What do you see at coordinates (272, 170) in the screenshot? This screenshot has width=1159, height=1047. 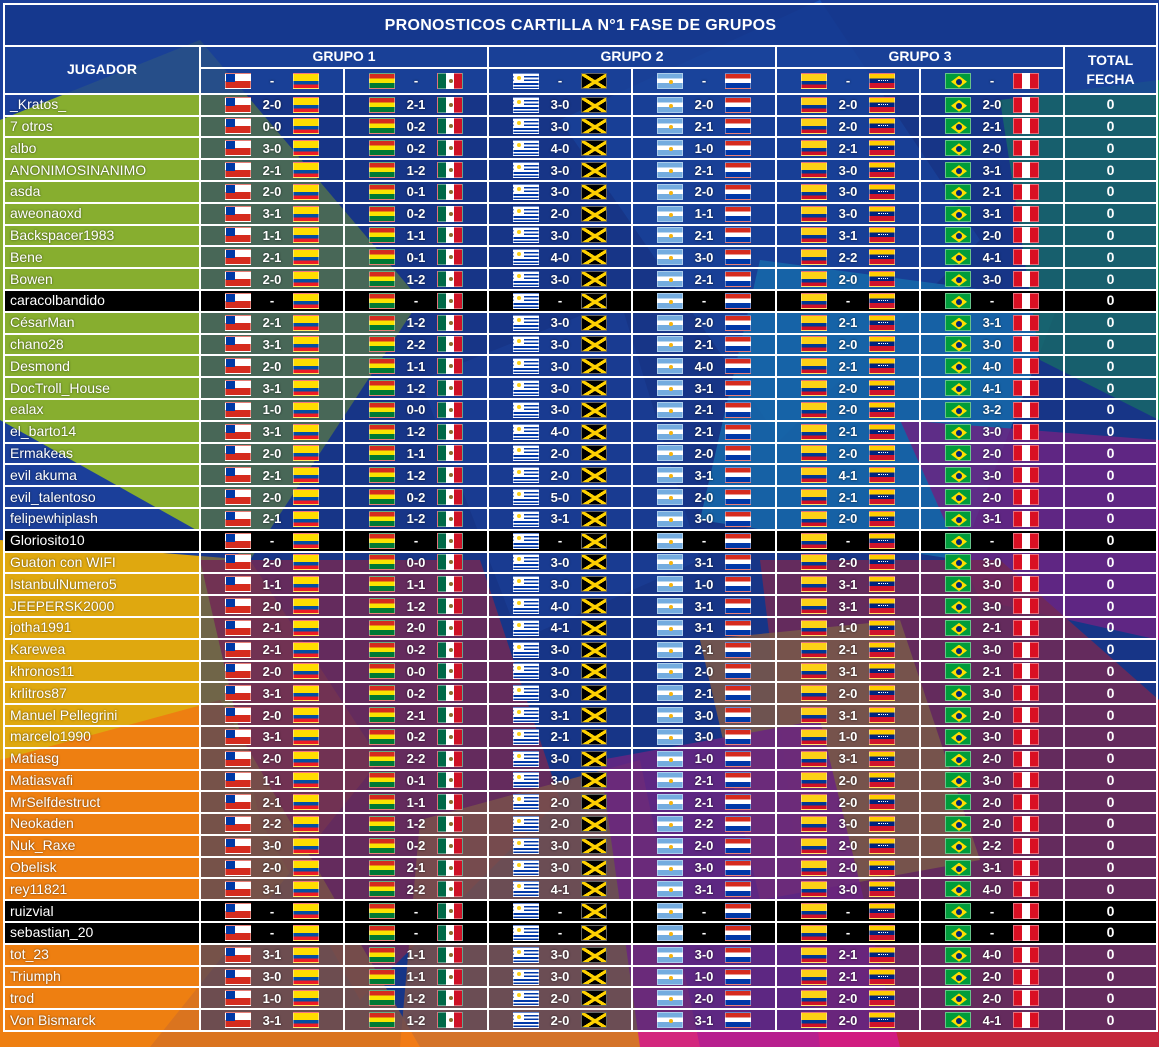 I see `match-cell-chile-ecuador: 2-1` at bounding box center [272, 170].